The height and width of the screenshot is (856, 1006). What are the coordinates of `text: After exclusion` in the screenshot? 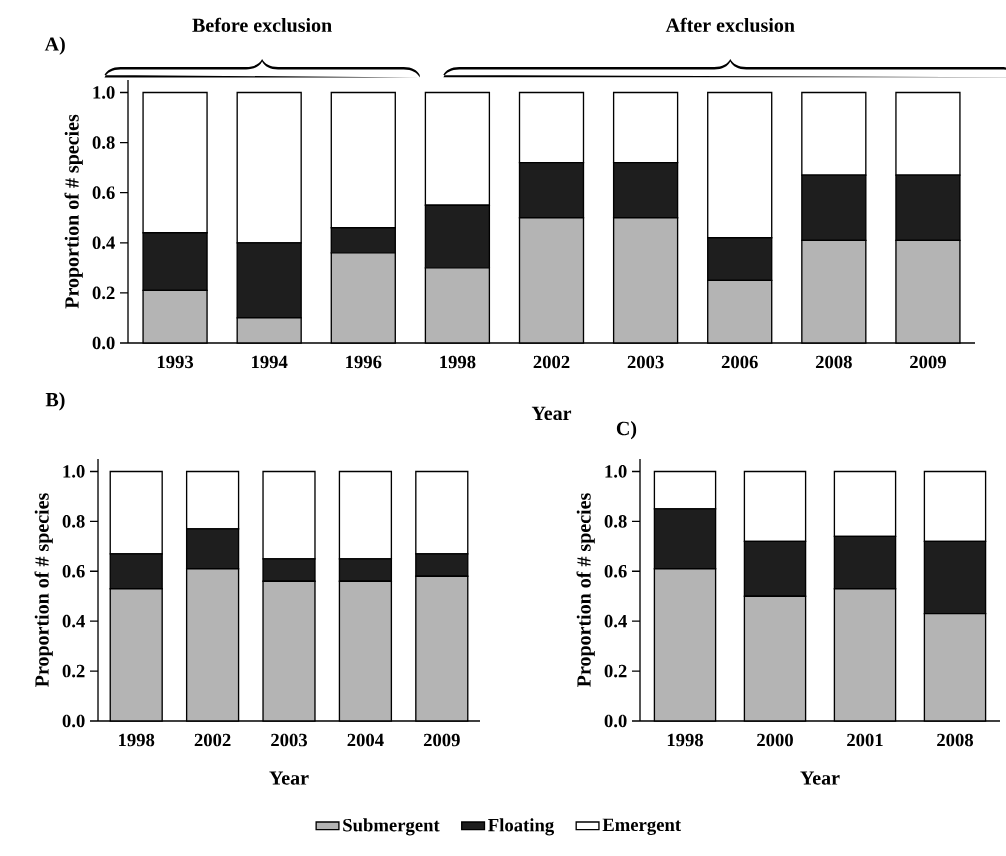 It's located at (730, 25).